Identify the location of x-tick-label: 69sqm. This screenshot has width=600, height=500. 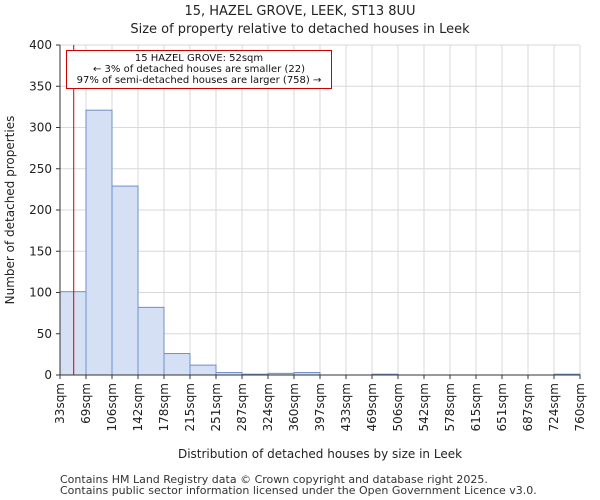
(86, 403).